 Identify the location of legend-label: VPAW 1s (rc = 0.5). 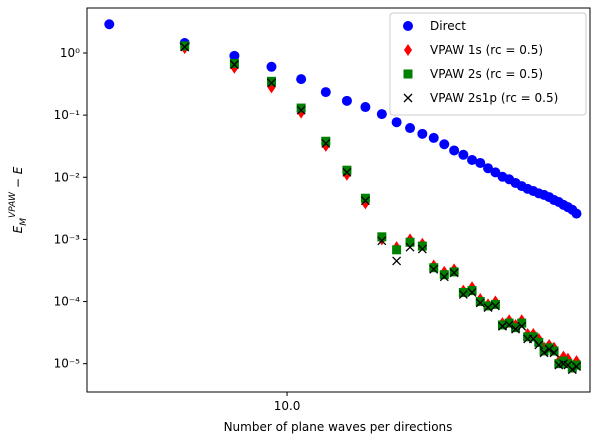
(486, 50).